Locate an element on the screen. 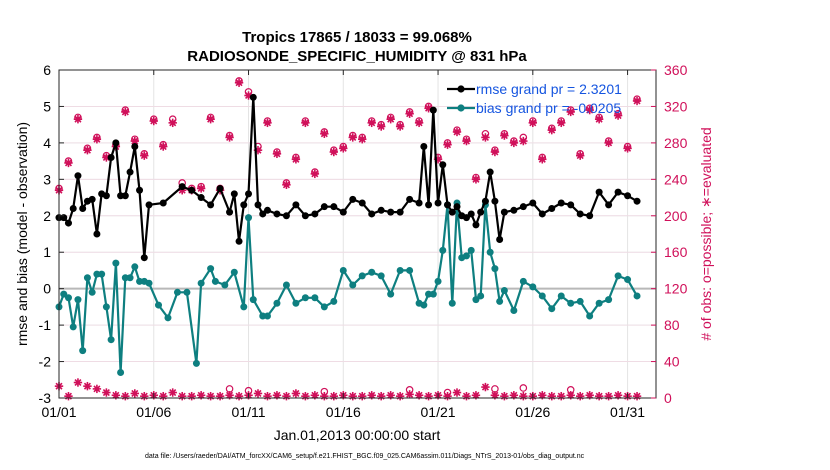 The width and height of the screenshot is (830, 470). y-right-tick-label: 80 is located at coordinates (672, 325).